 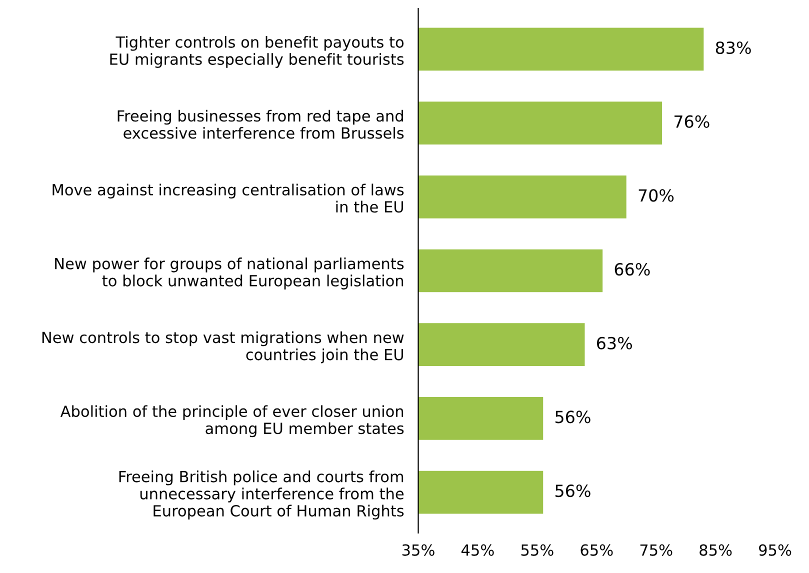 What do you see at coordinates (257, 52) in the screenshot?
I see `y-tick-label: Tighter controls on benefit payouts to EU migrants especially benefit tourists` at bounding box center [257, 52].